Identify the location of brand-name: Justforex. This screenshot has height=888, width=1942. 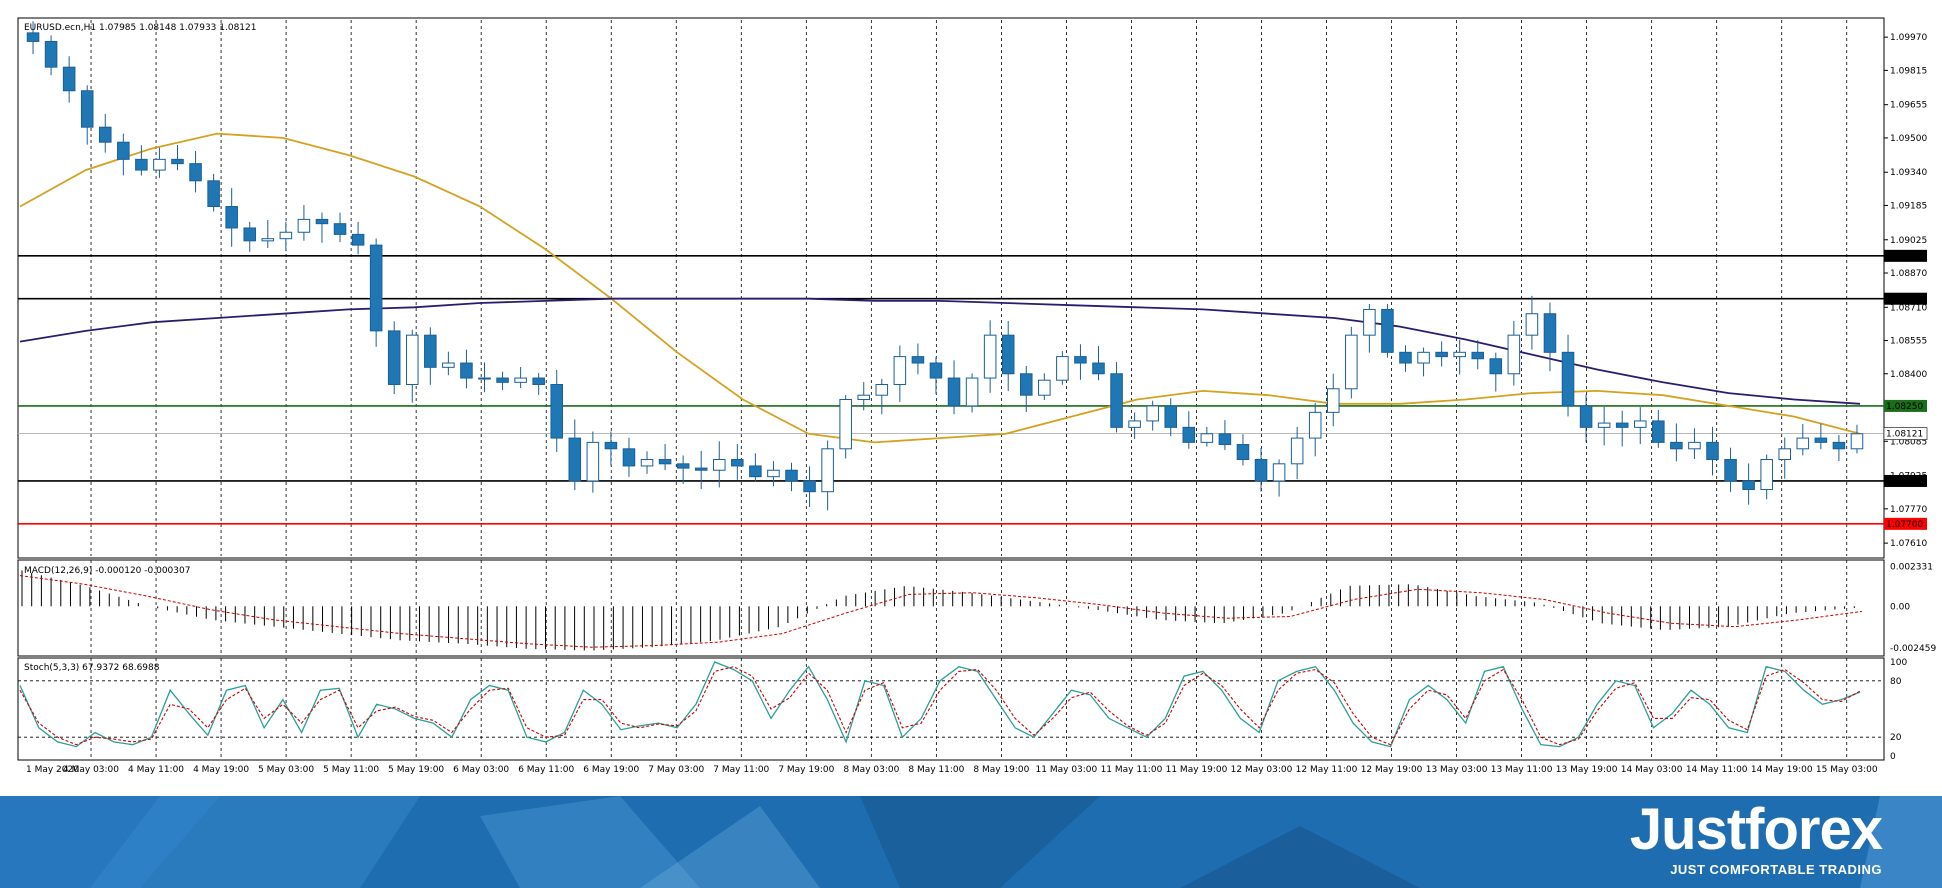
(1756, 829).